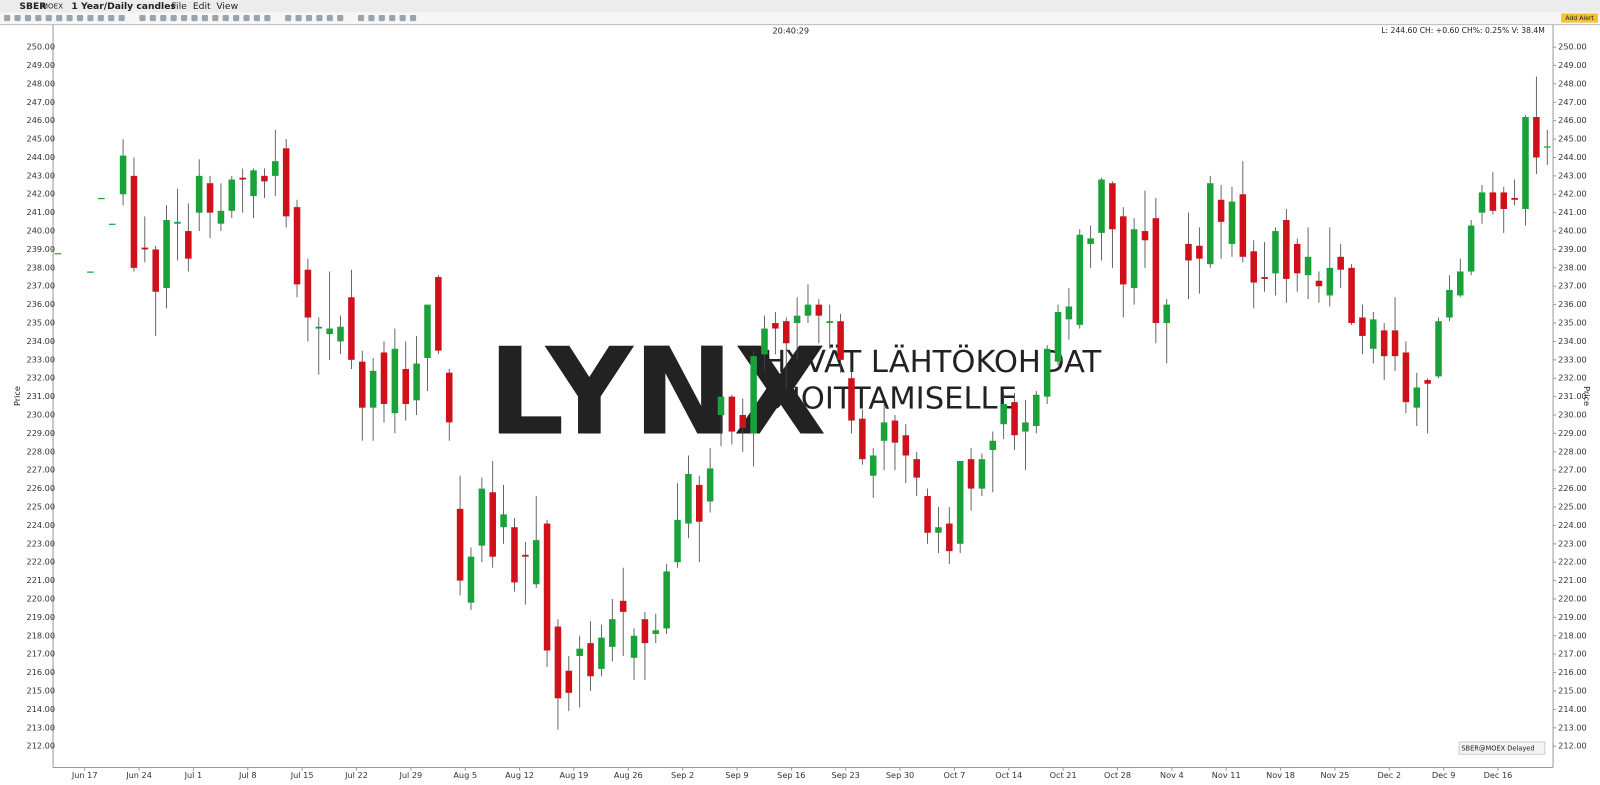 The image size is (1600, 785). I want to click on toolbar, so click(800, 18).